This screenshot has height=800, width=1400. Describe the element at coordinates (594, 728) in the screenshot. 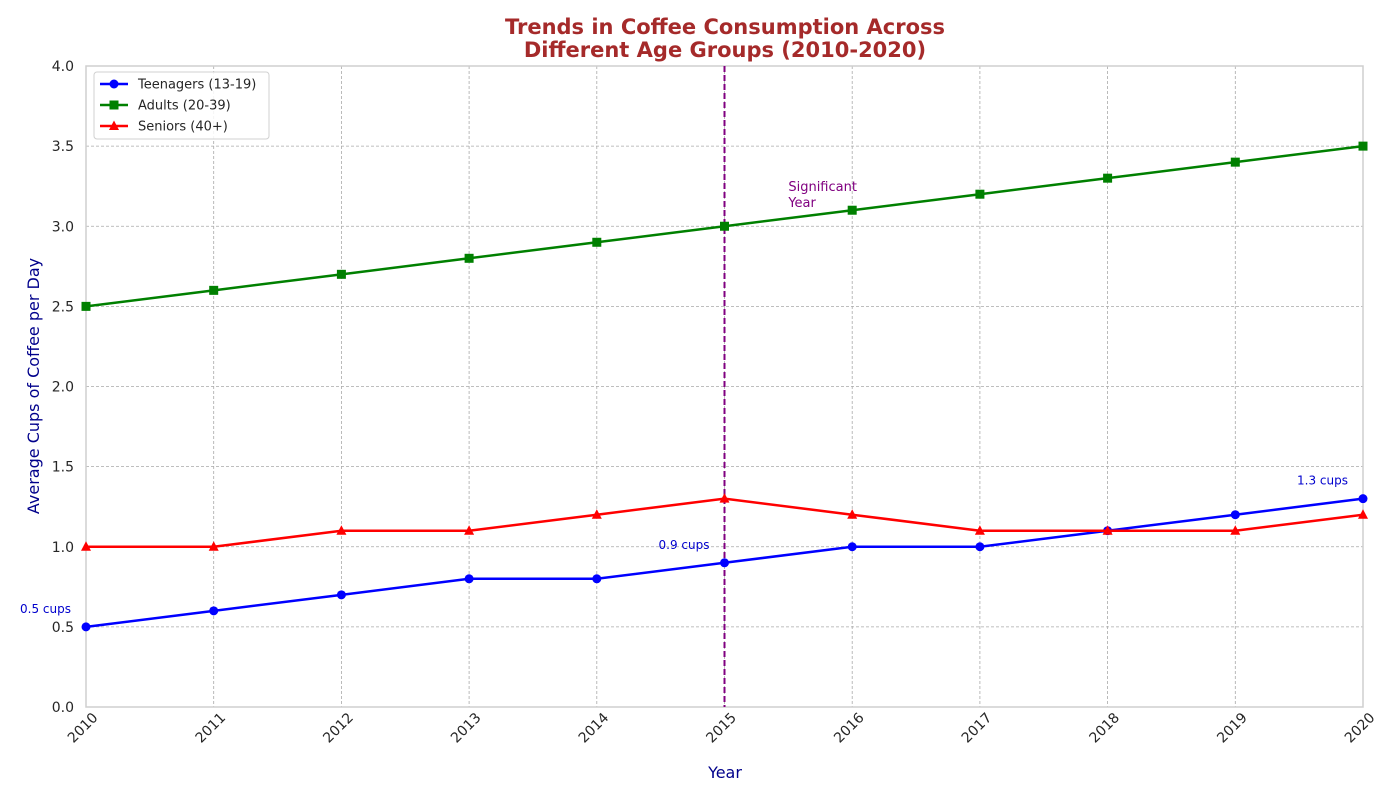

I see `x-tick-label-4: 2014` at that location.